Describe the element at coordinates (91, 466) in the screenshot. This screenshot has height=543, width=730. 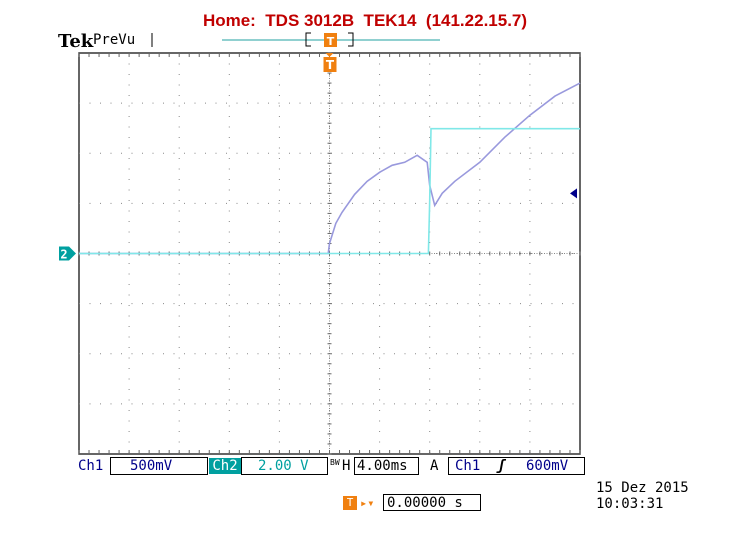
I see `ch1-label: Ch1` at that location.